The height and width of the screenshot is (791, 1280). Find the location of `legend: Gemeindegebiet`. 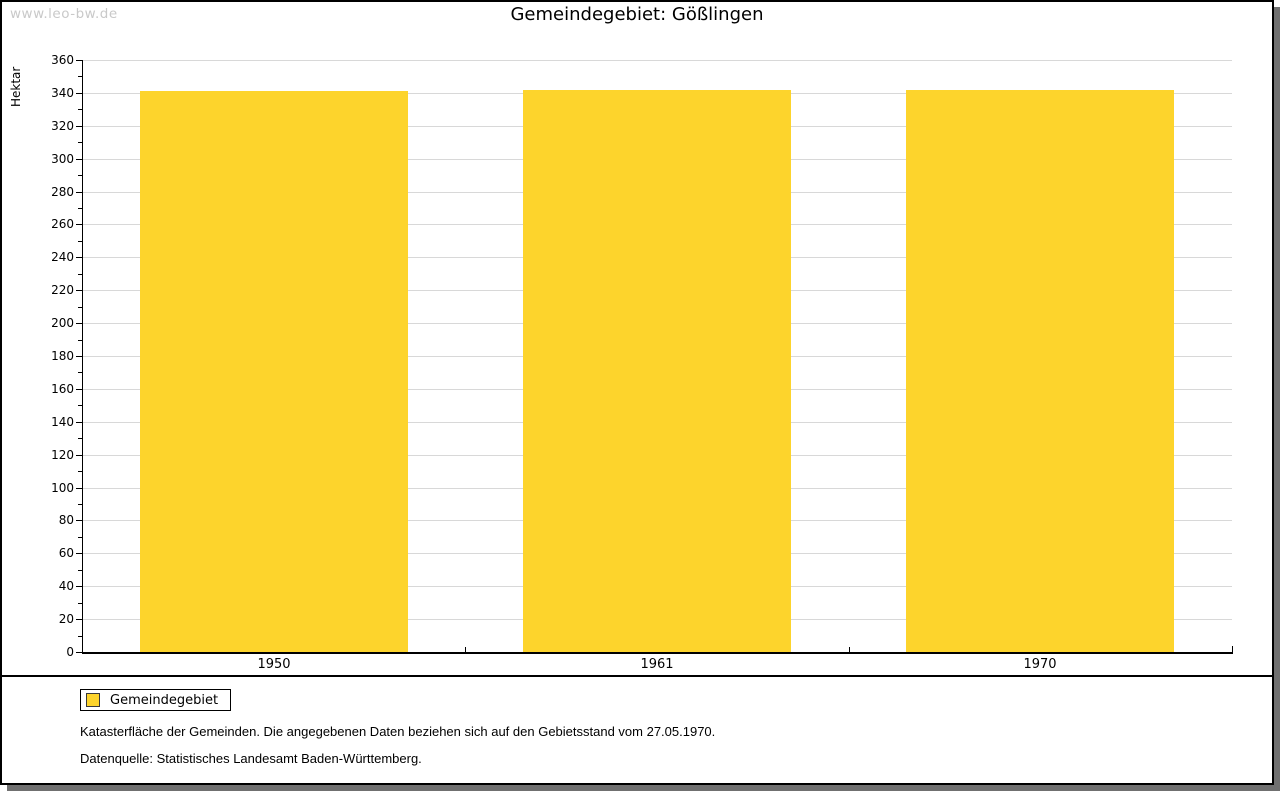

legend: Gemeindegebiet is located at coordinates (156, 700).